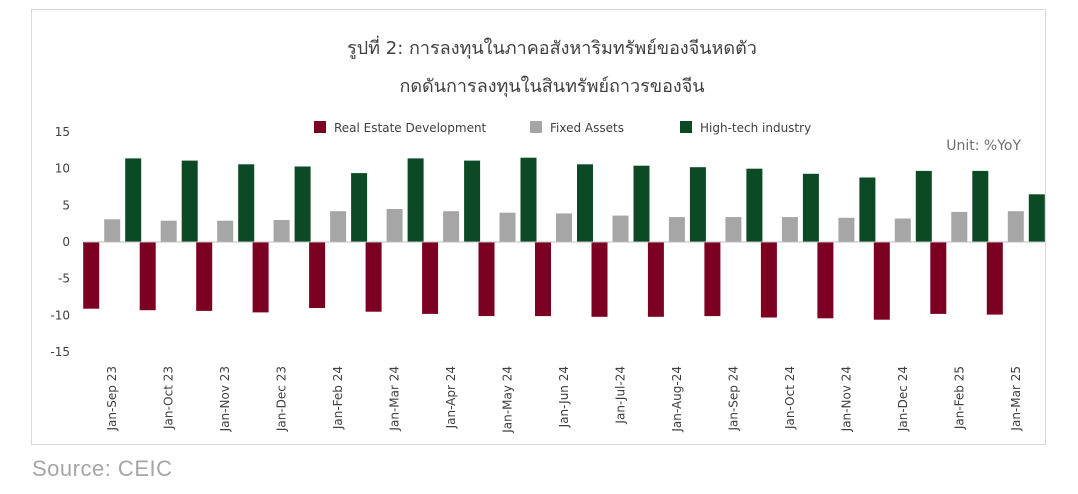  What do you see at coordinates (395, 399) in the screenshot?
I see `x-tick-label: Jan-Mar 24` at bounding box center [395, 399].